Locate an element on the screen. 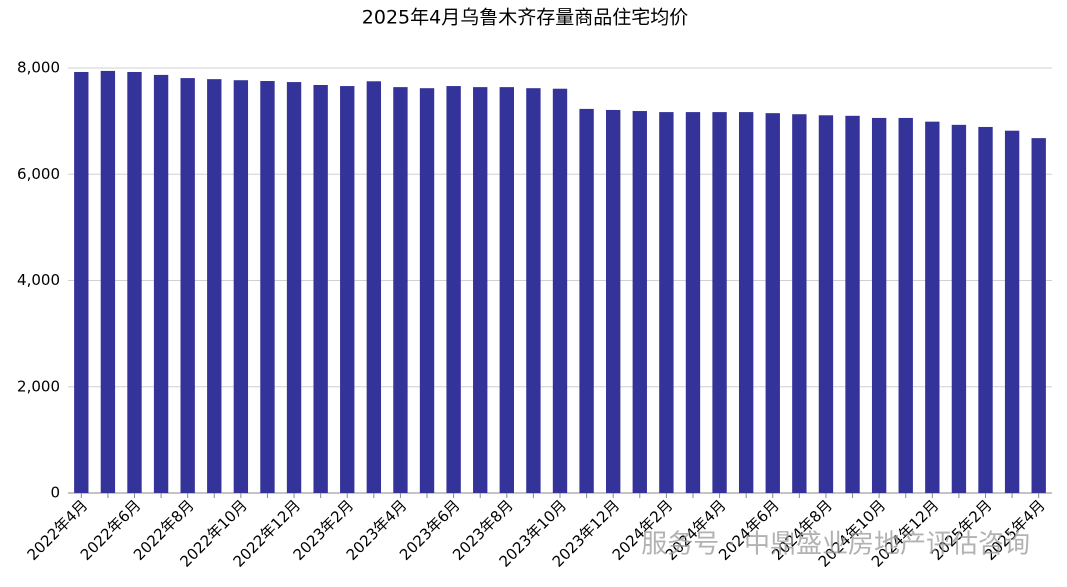 Image resolution: width=1067 pixels, height=587 pixels. y-tick-label: 0 is located at coordinates (55, 493).